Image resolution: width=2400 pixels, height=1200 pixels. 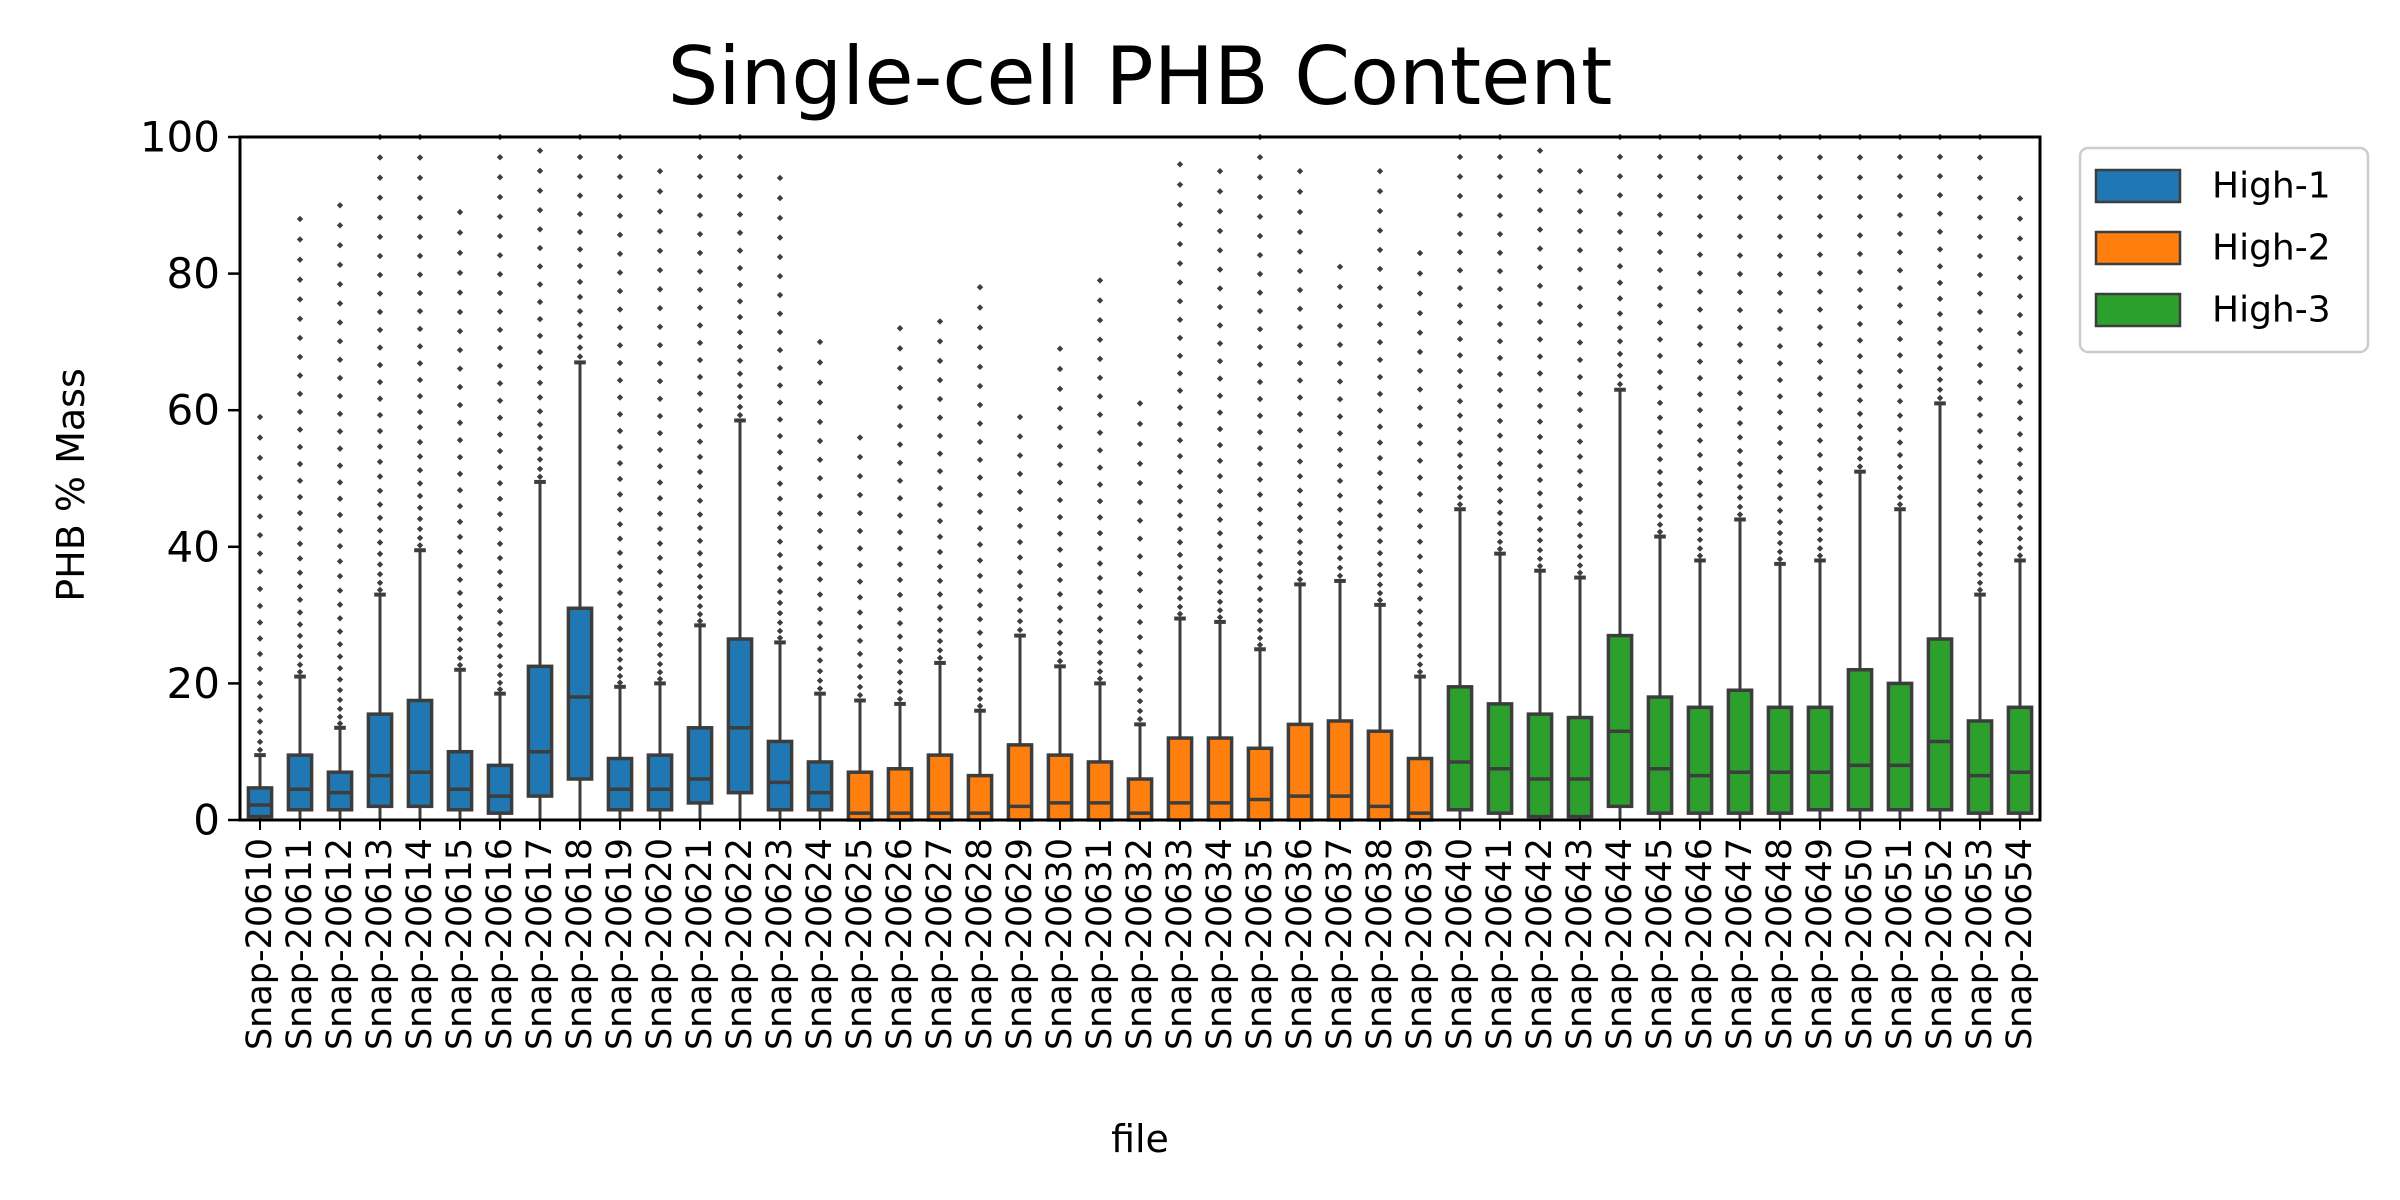 What do you see at coordinates (340, 626) in the screenshot?
I see `box-Snap-20612: Snap-20612` at bounding box center [340, 626].